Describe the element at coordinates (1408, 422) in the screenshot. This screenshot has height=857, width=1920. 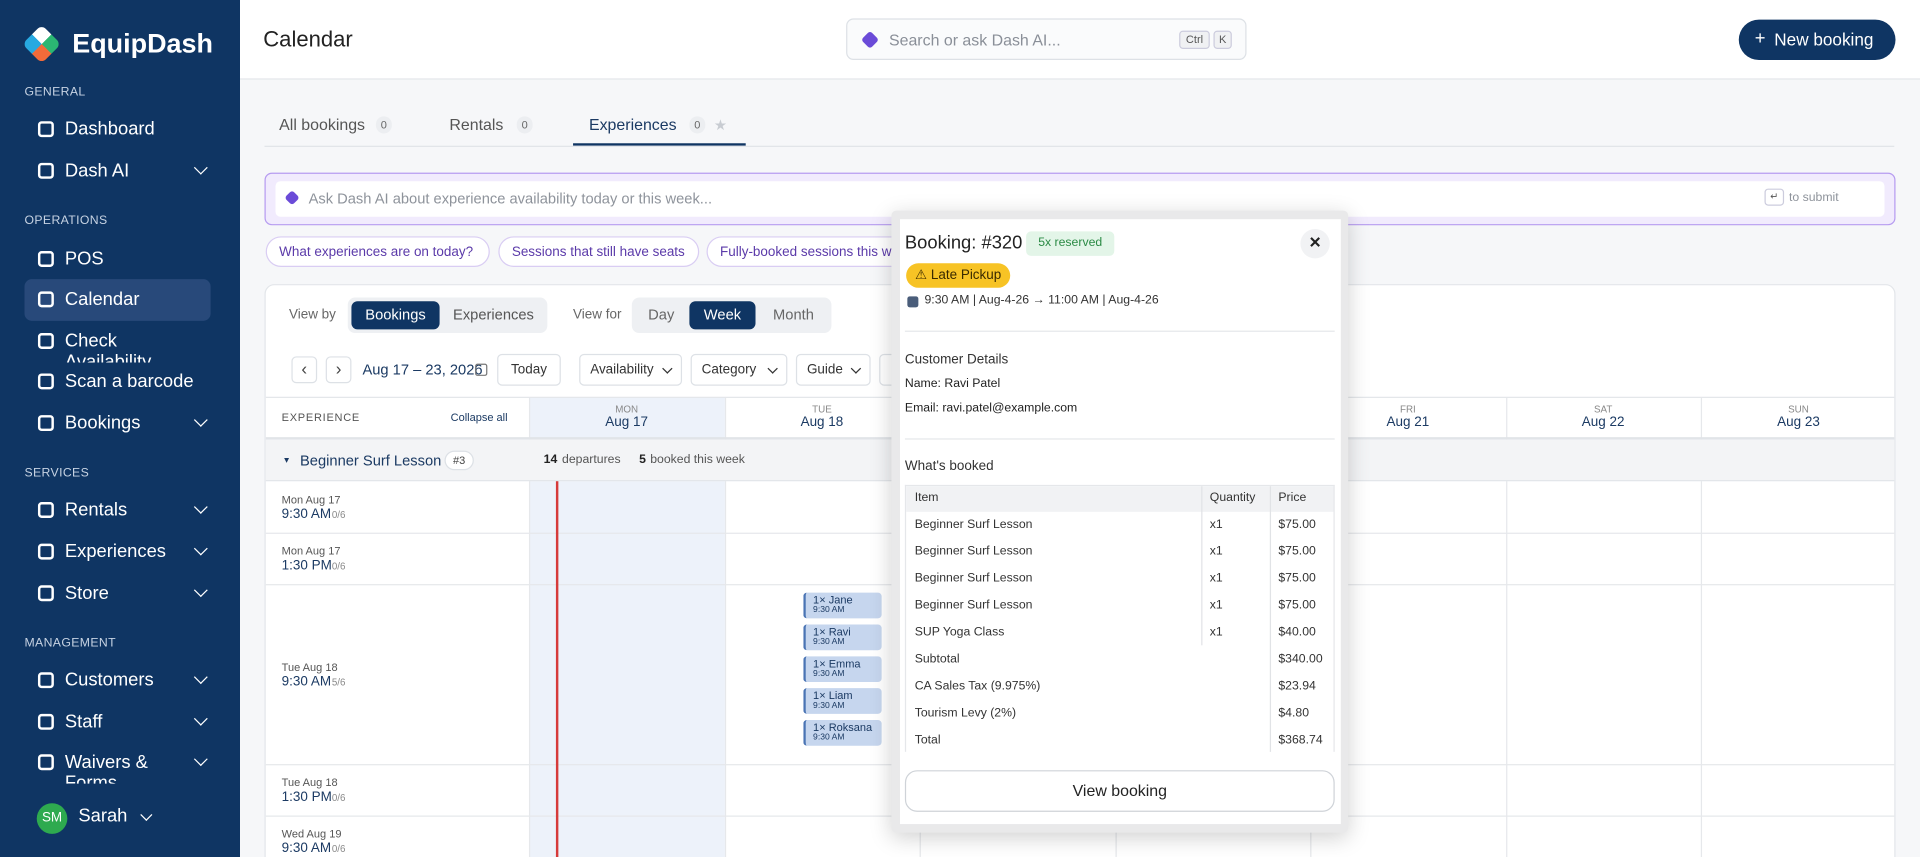
I see `day-date: Aug 21` at that location.